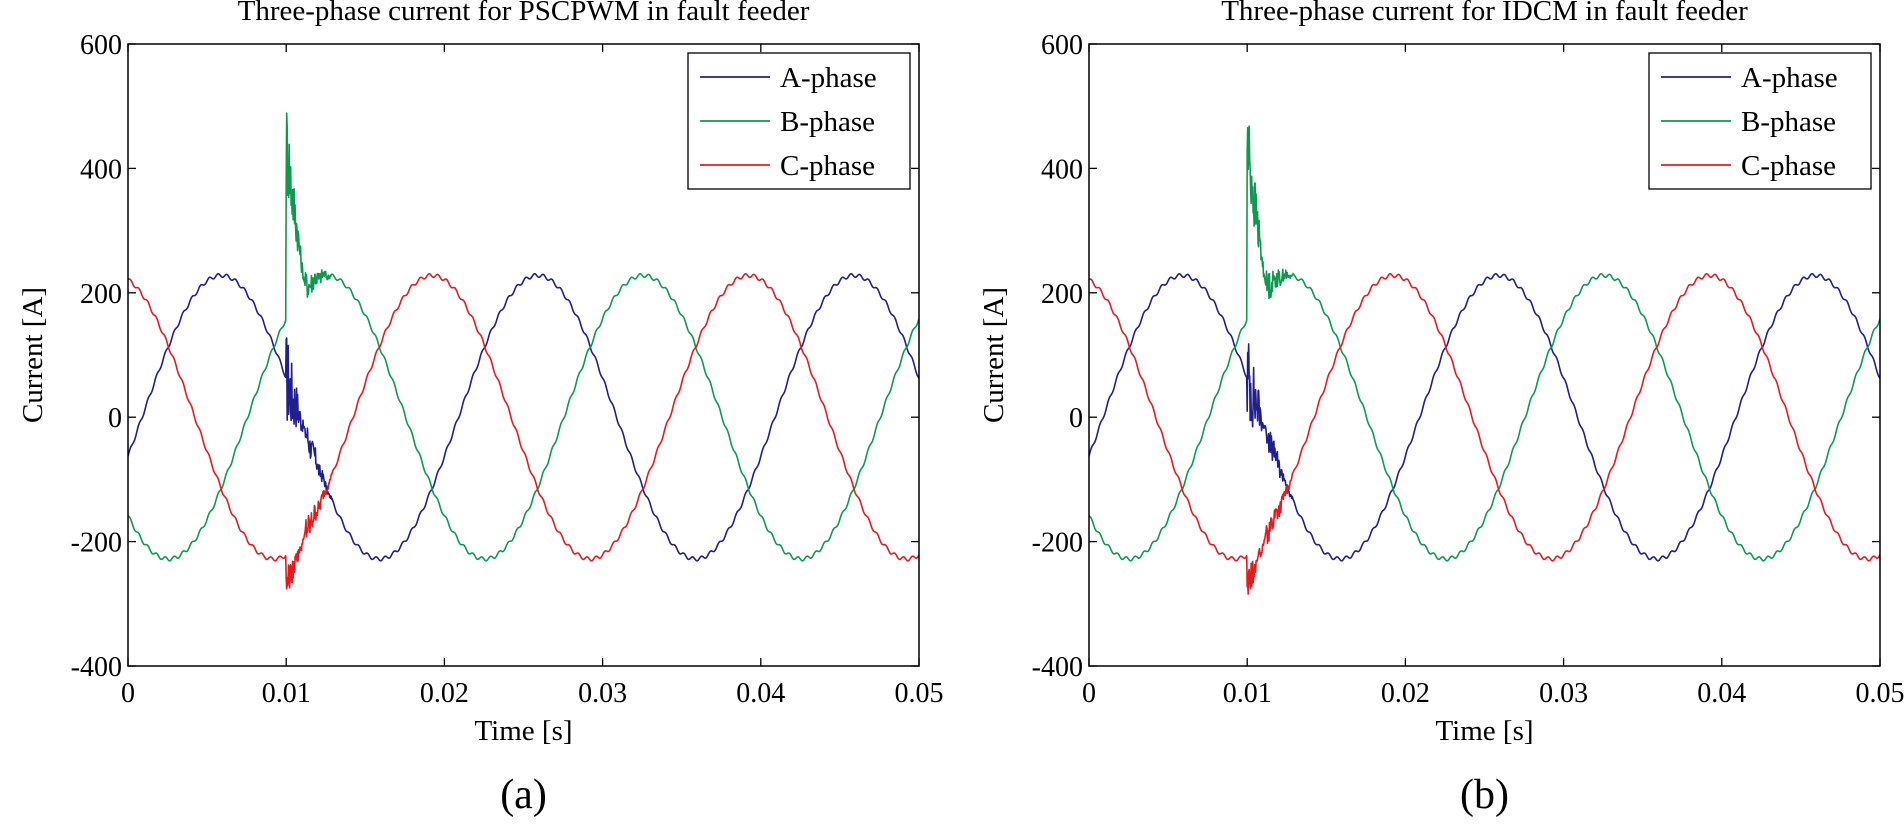  I want to click on panel-label: (a), so click(523, 795).